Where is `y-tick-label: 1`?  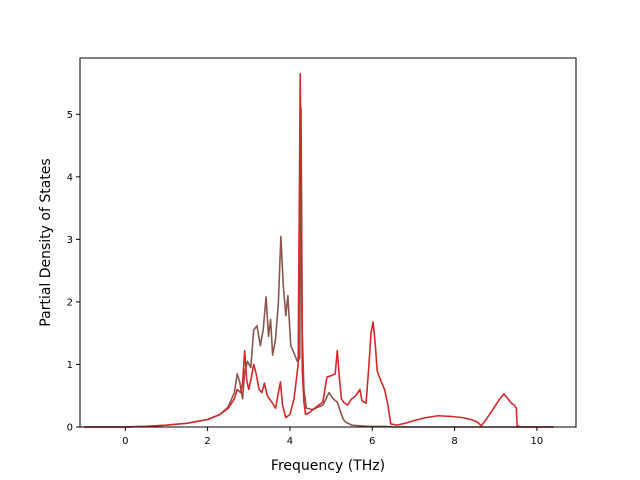 y-tick-label: 1 is located at coordinates (70, 365).